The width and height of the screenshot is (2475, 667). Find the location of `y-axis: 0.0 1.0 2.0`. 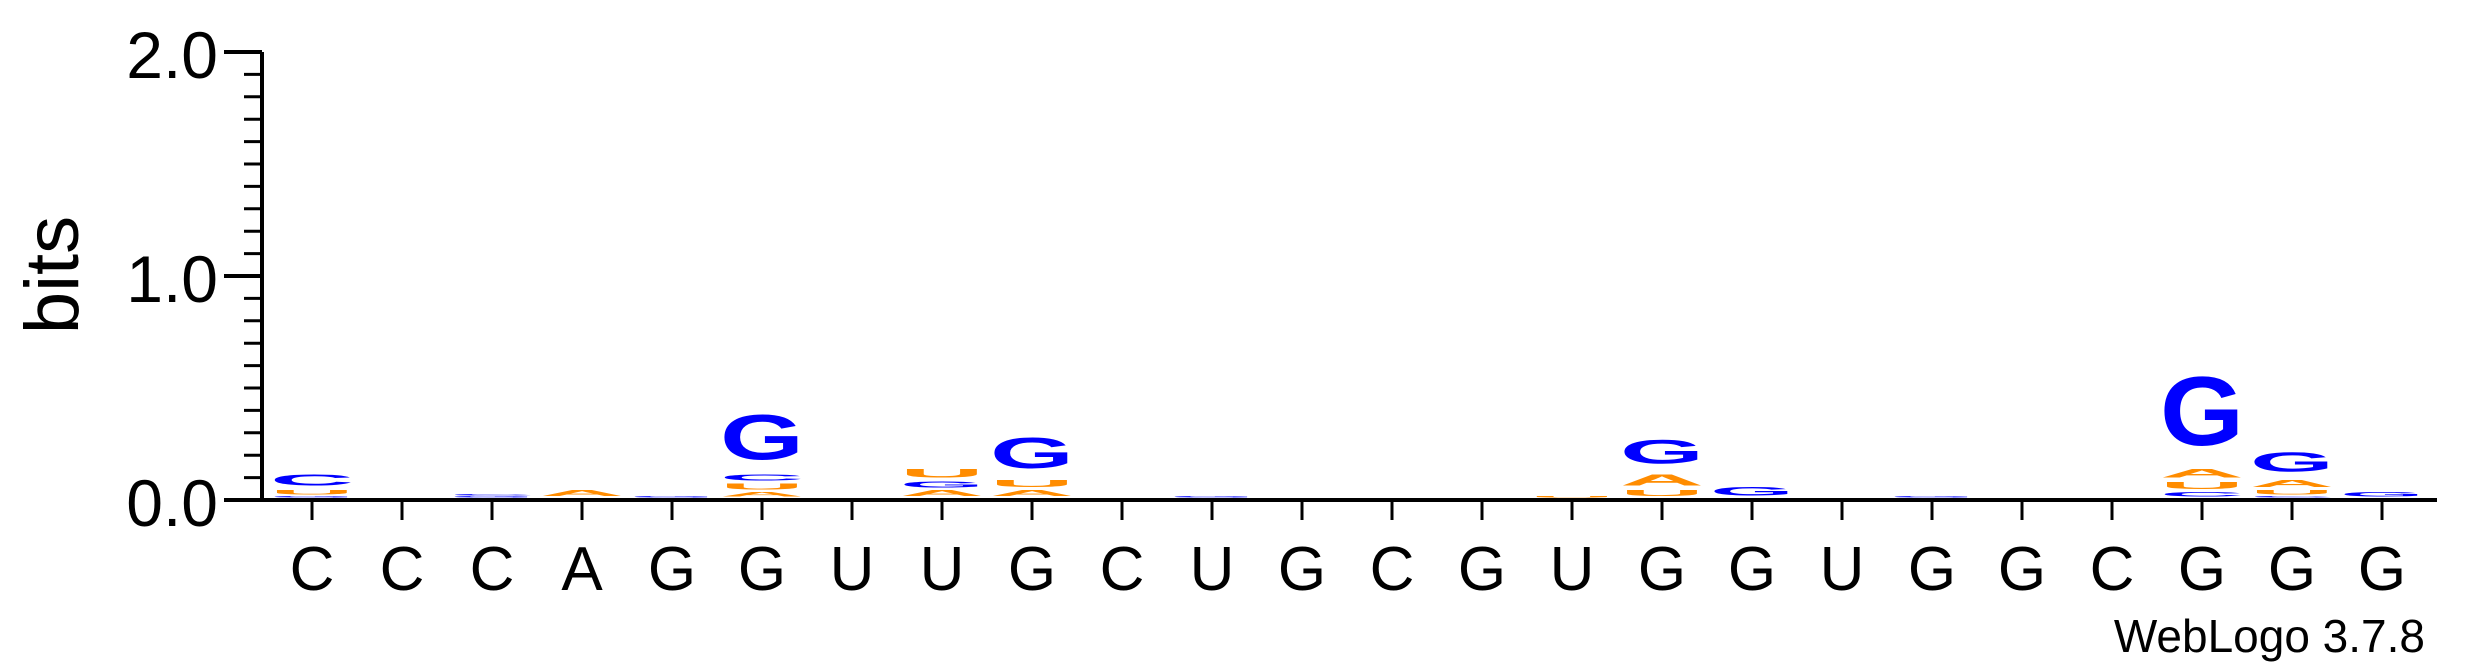

y-axis: 0.0 1.0 2.0 is located at coordinates (195, 279).